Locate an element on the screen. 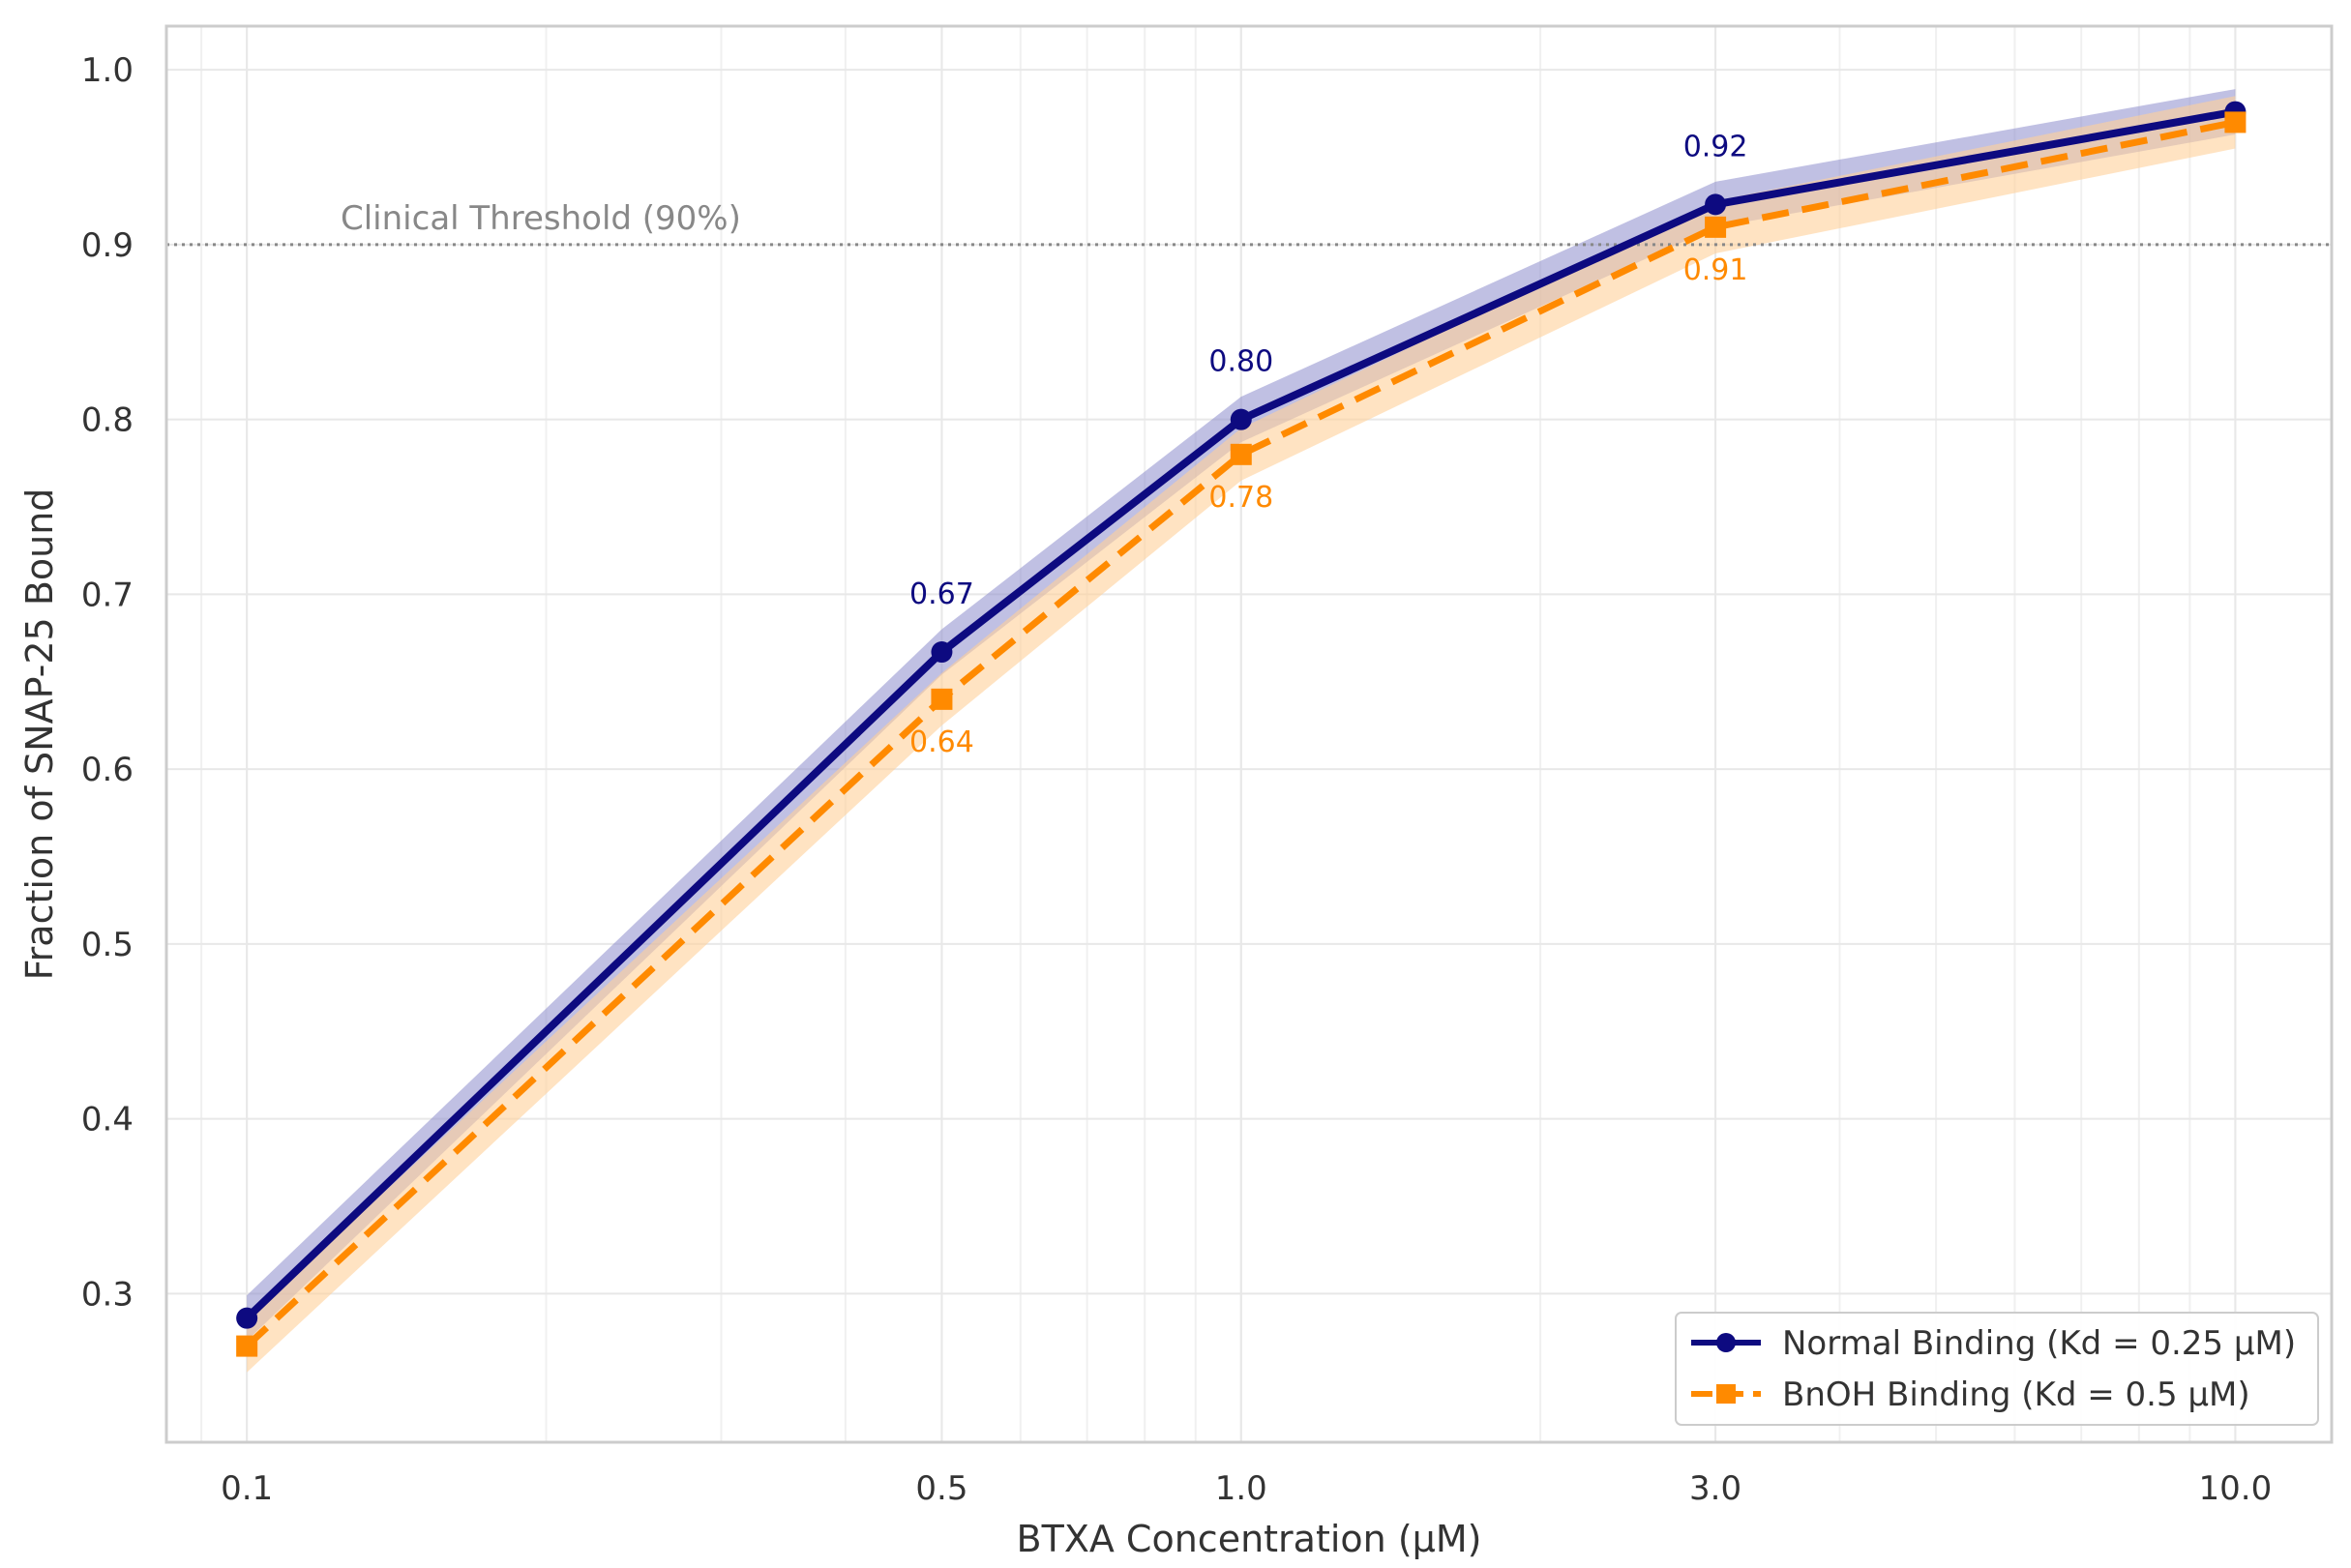  data-label: 0.67 is located at coordinates (941, 594).